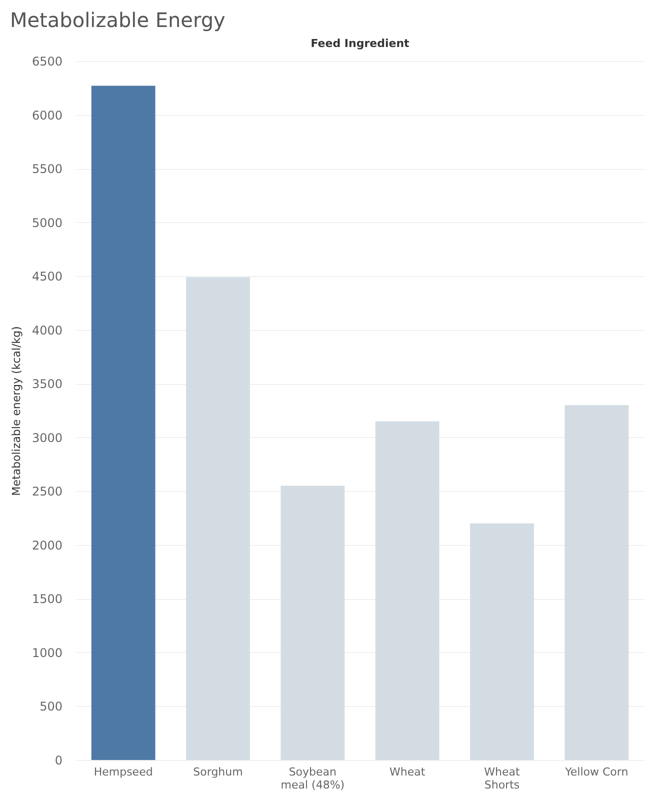  Describe the element at coordinates (47, 61) in the screenshot. I see `y-tick-label: 6500` at that location.